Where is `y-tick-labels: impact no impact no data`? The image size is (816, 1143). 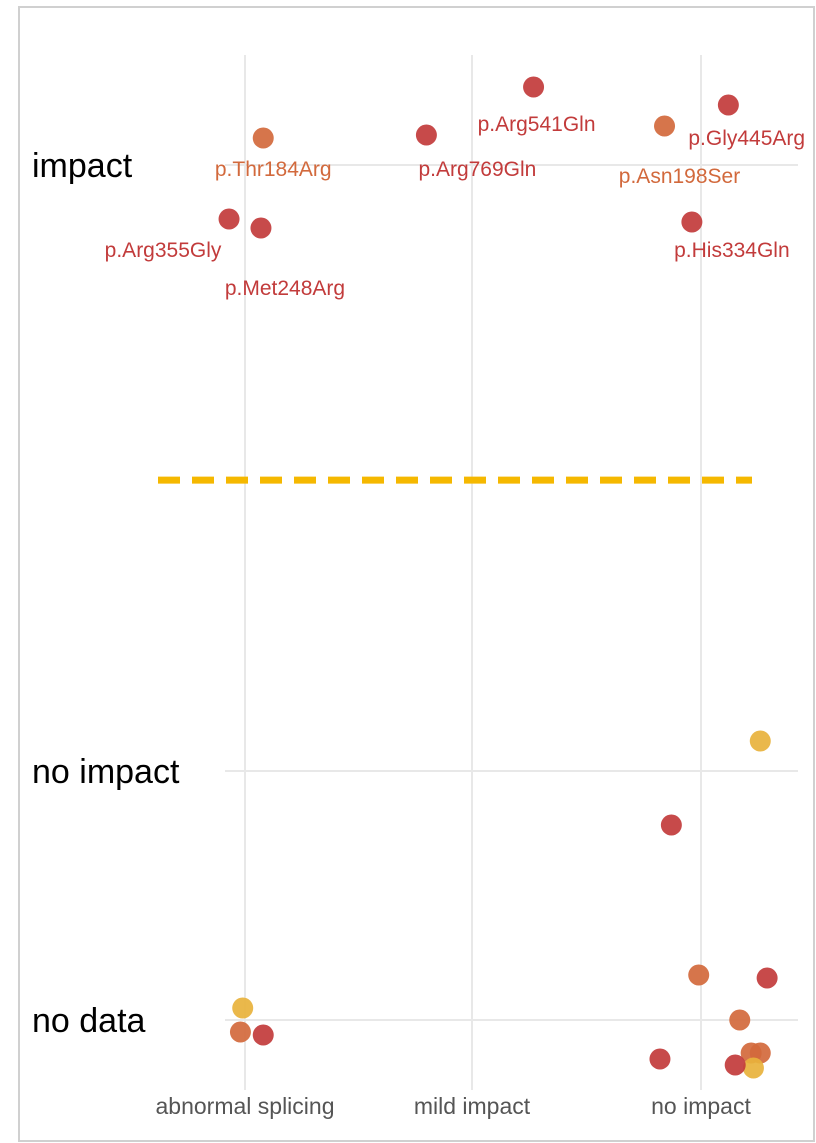 y-tick-labels: impact no impact no data is located at coordinates (106, 593).